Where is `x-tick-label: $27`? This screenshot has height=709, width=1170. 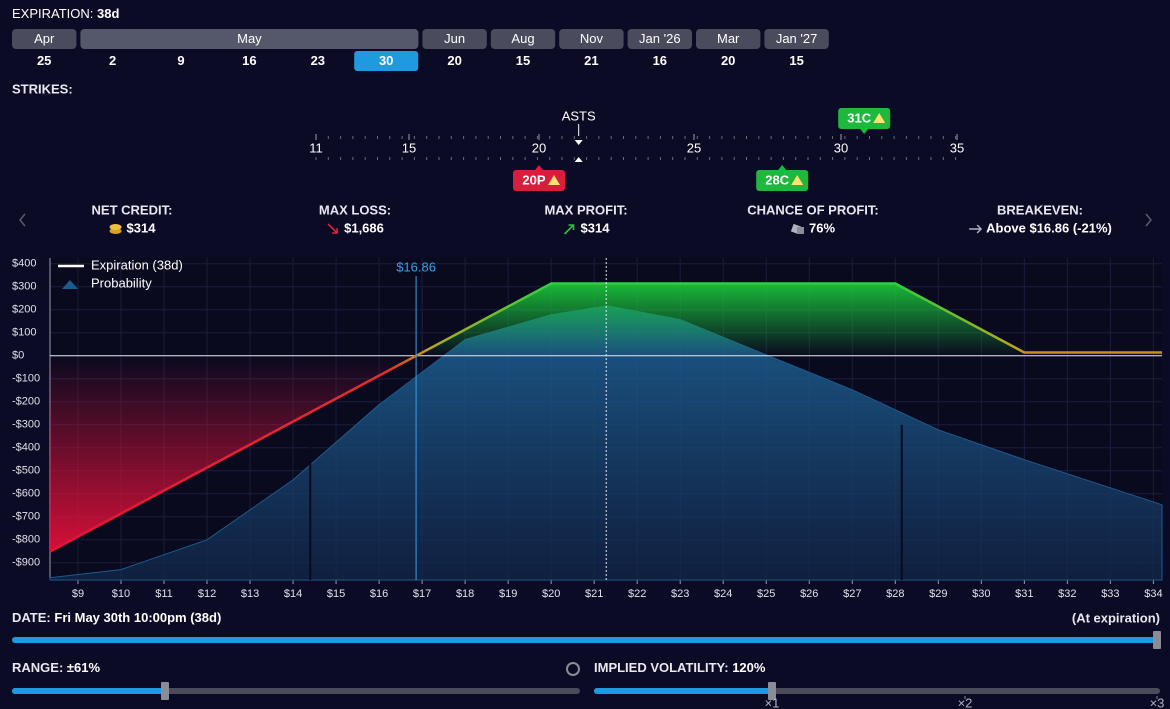
x-tick-label: $27 is located at coordinates (852, 594).